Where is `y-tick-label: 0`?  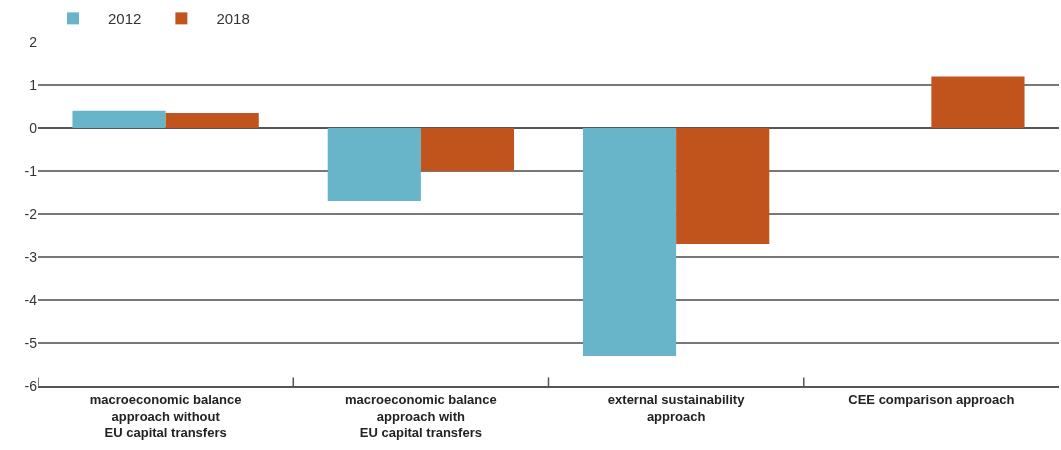 y-tick-label: 0 is located at coordinates (33, 127).